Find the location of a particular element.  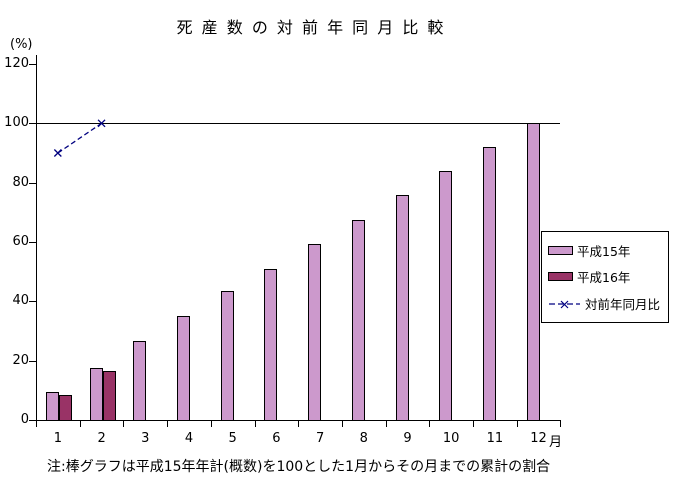

bar-平成15年-month-10 is located at coordinates (446, 295).